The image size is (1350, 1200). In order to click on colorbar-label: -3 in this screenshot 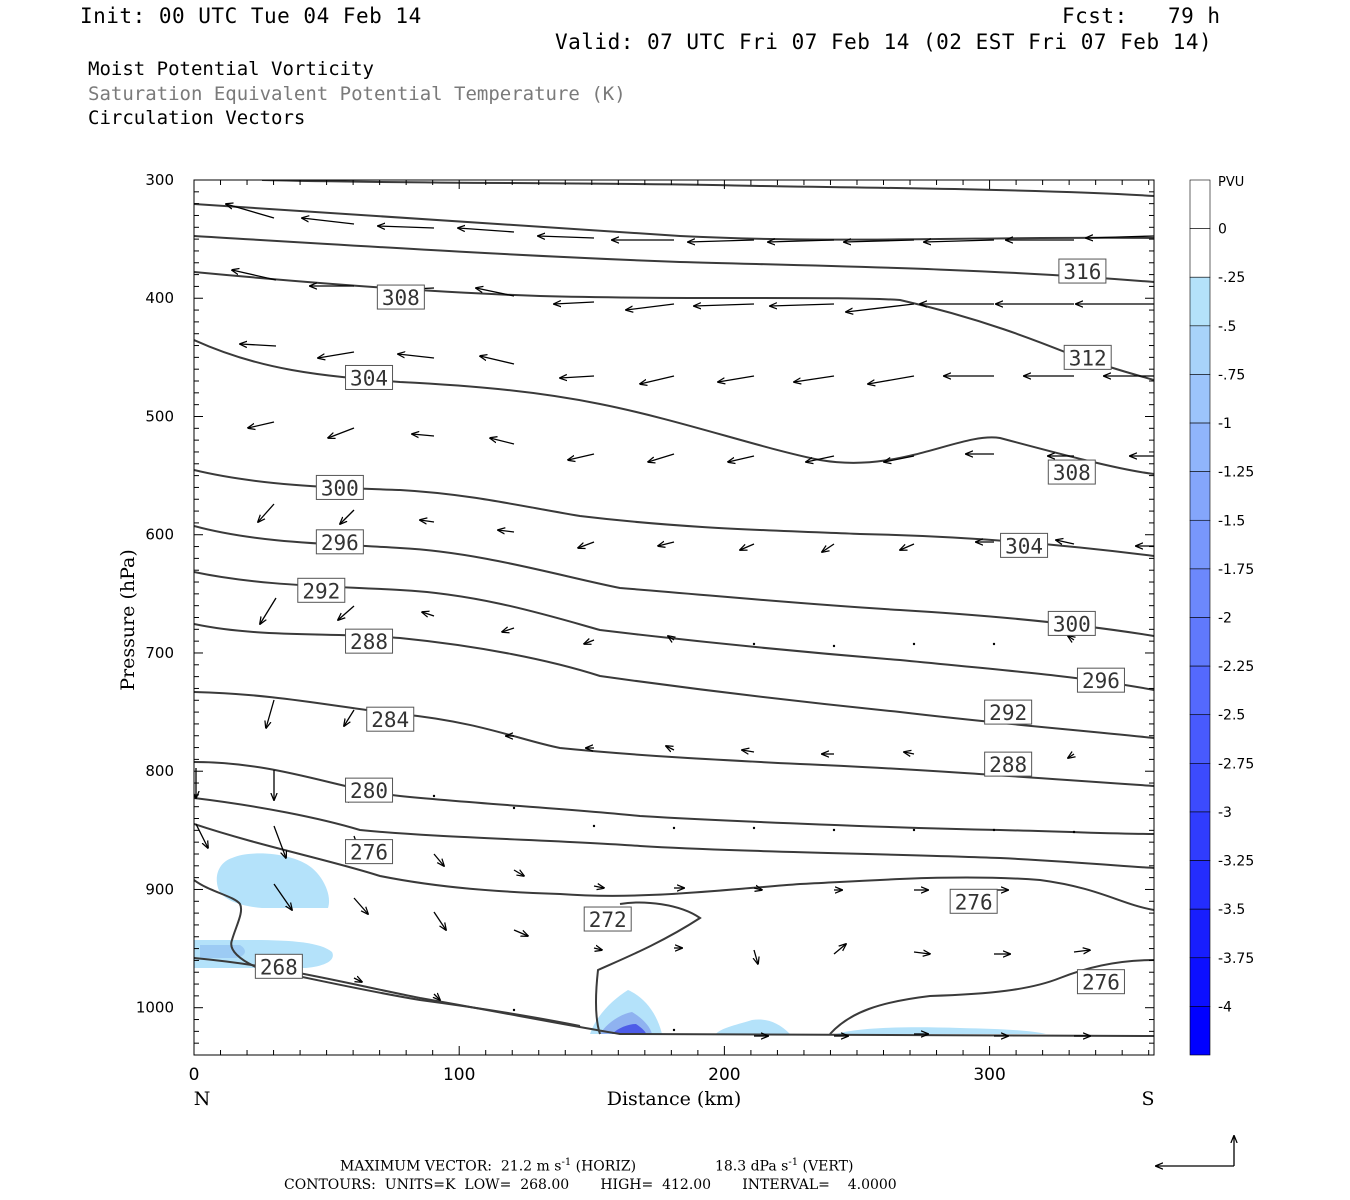, I will do `click(1225, 813)`.